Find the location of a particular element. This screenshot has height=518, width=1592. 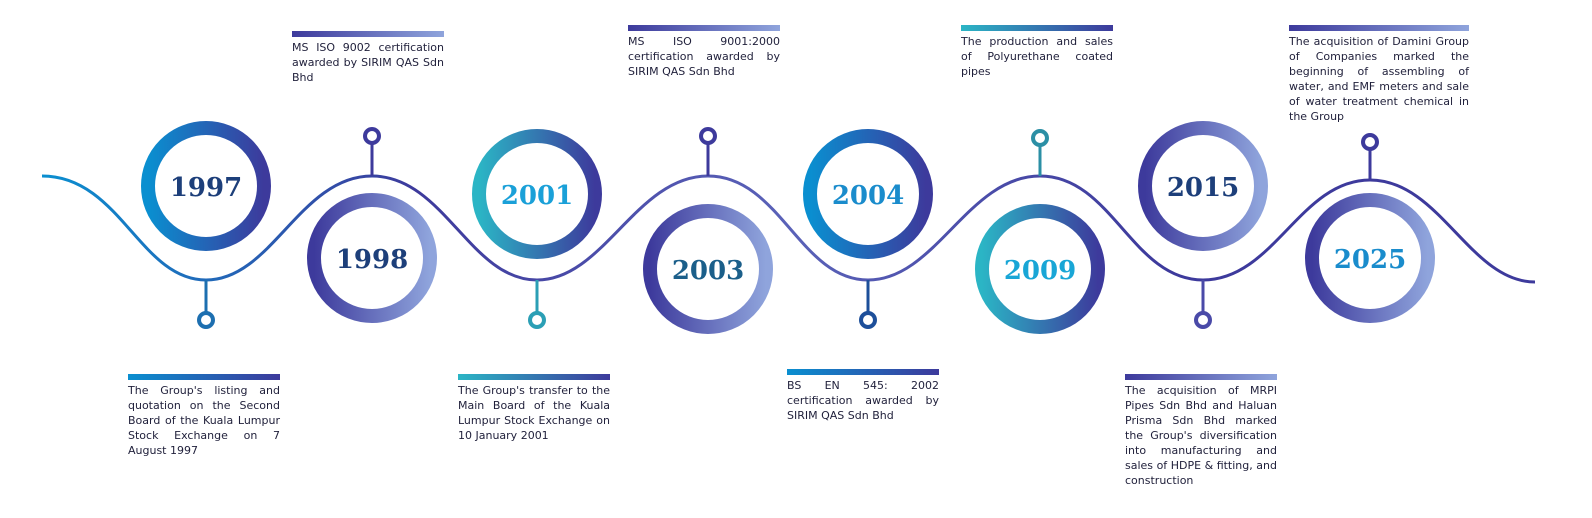

year-2003: 2003 is located at coordinates (708, 271).